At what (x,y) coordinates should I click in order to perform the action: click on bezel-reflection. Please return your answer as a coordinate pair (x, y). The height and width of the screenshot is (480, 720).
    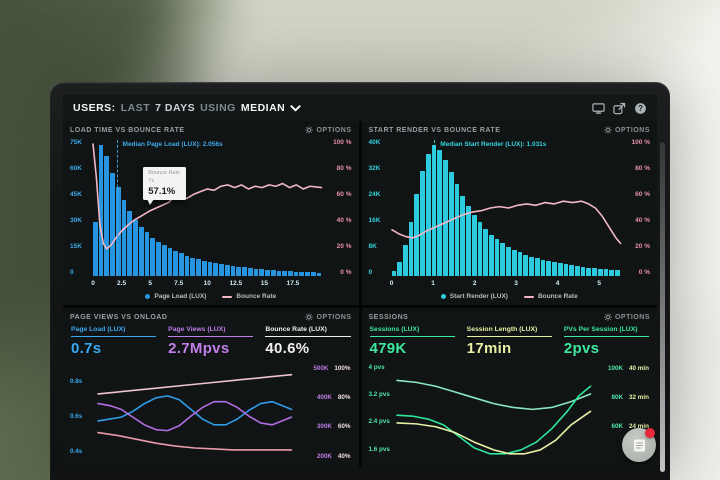
    Looking at the image, I should click on (662, 307).